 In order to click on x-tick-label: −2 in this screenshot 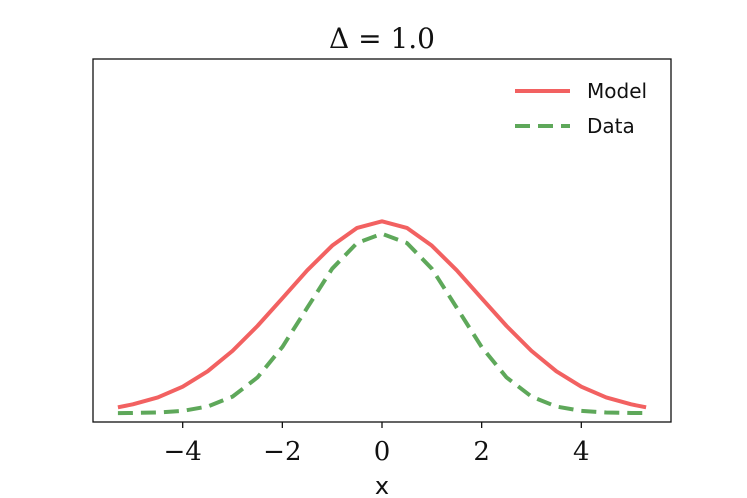, I will do `click(282, 452)`.